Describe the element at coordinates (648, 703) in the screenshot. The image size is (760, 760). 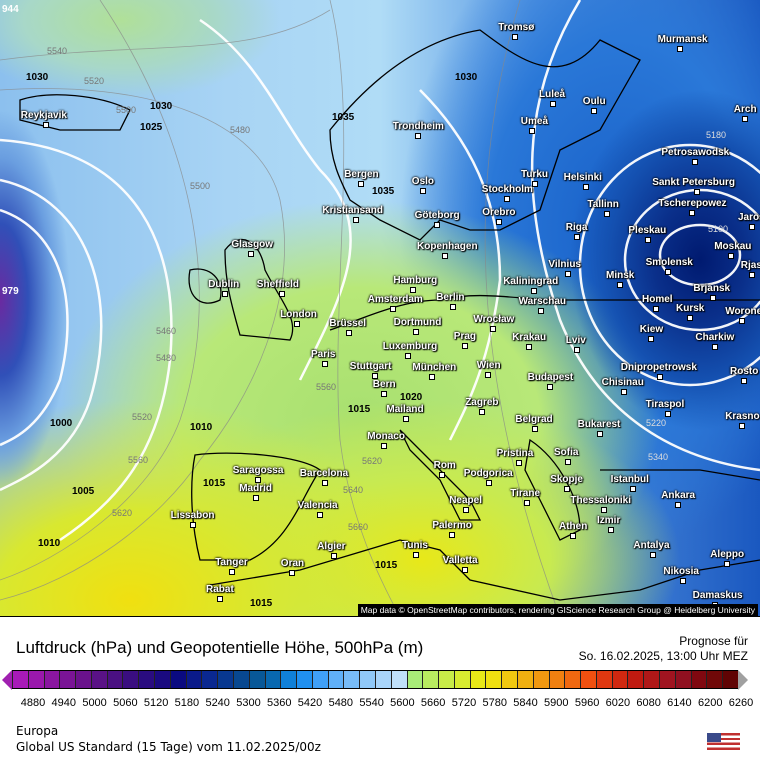
I see `scale-tick-label: 6080` at that location.